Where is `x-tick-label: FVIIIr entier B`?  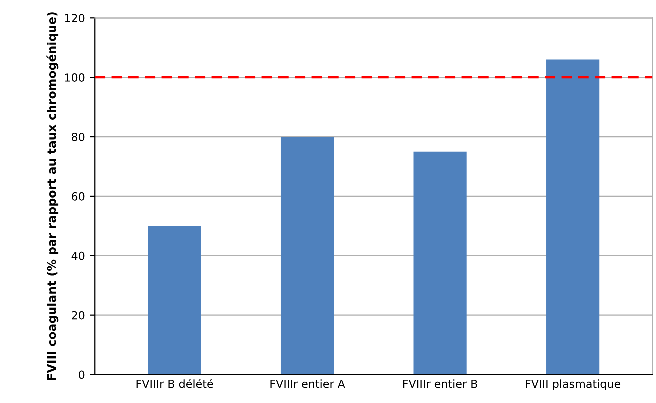
x-tick-label: FVIIIr entier B is located at coordinates (440, 384).